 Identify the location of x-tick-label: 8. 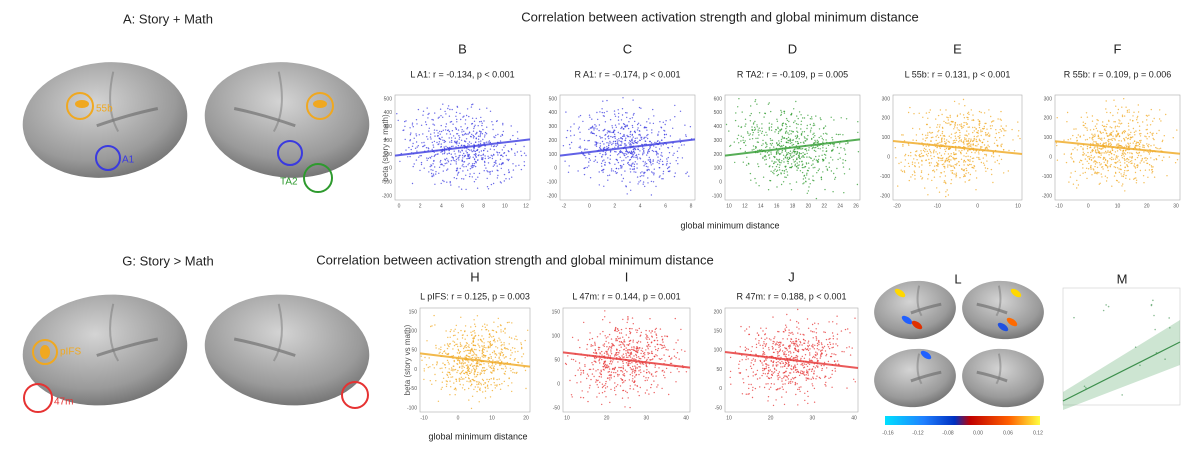
(691, 206).